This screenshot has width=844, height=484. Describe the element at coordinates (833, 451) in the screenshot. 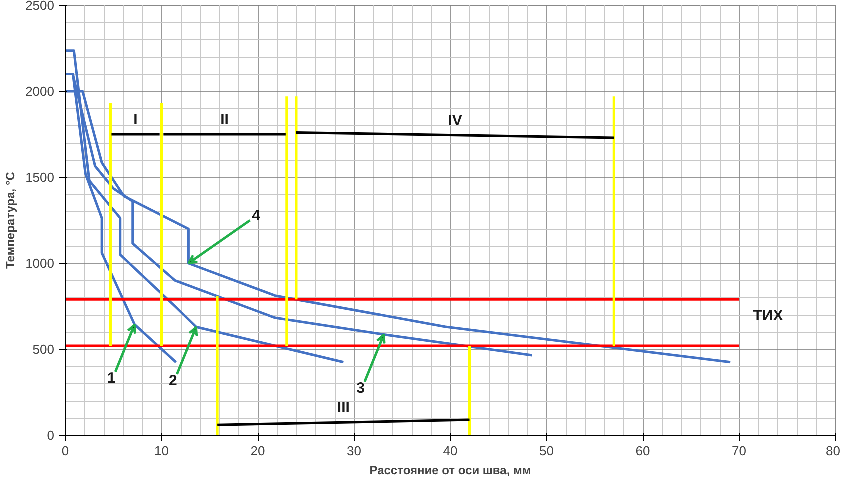

I see `x-tick-label: 80` at that location.